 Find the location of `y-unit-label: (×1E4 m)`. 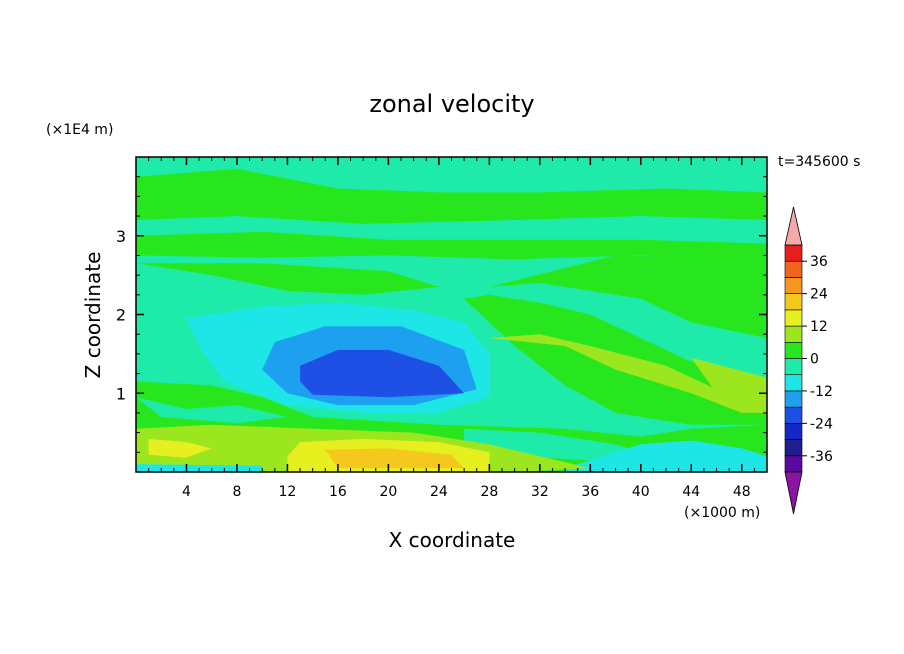

y-unit-label: (×1E4 m) is located at coordinates (79, 130).